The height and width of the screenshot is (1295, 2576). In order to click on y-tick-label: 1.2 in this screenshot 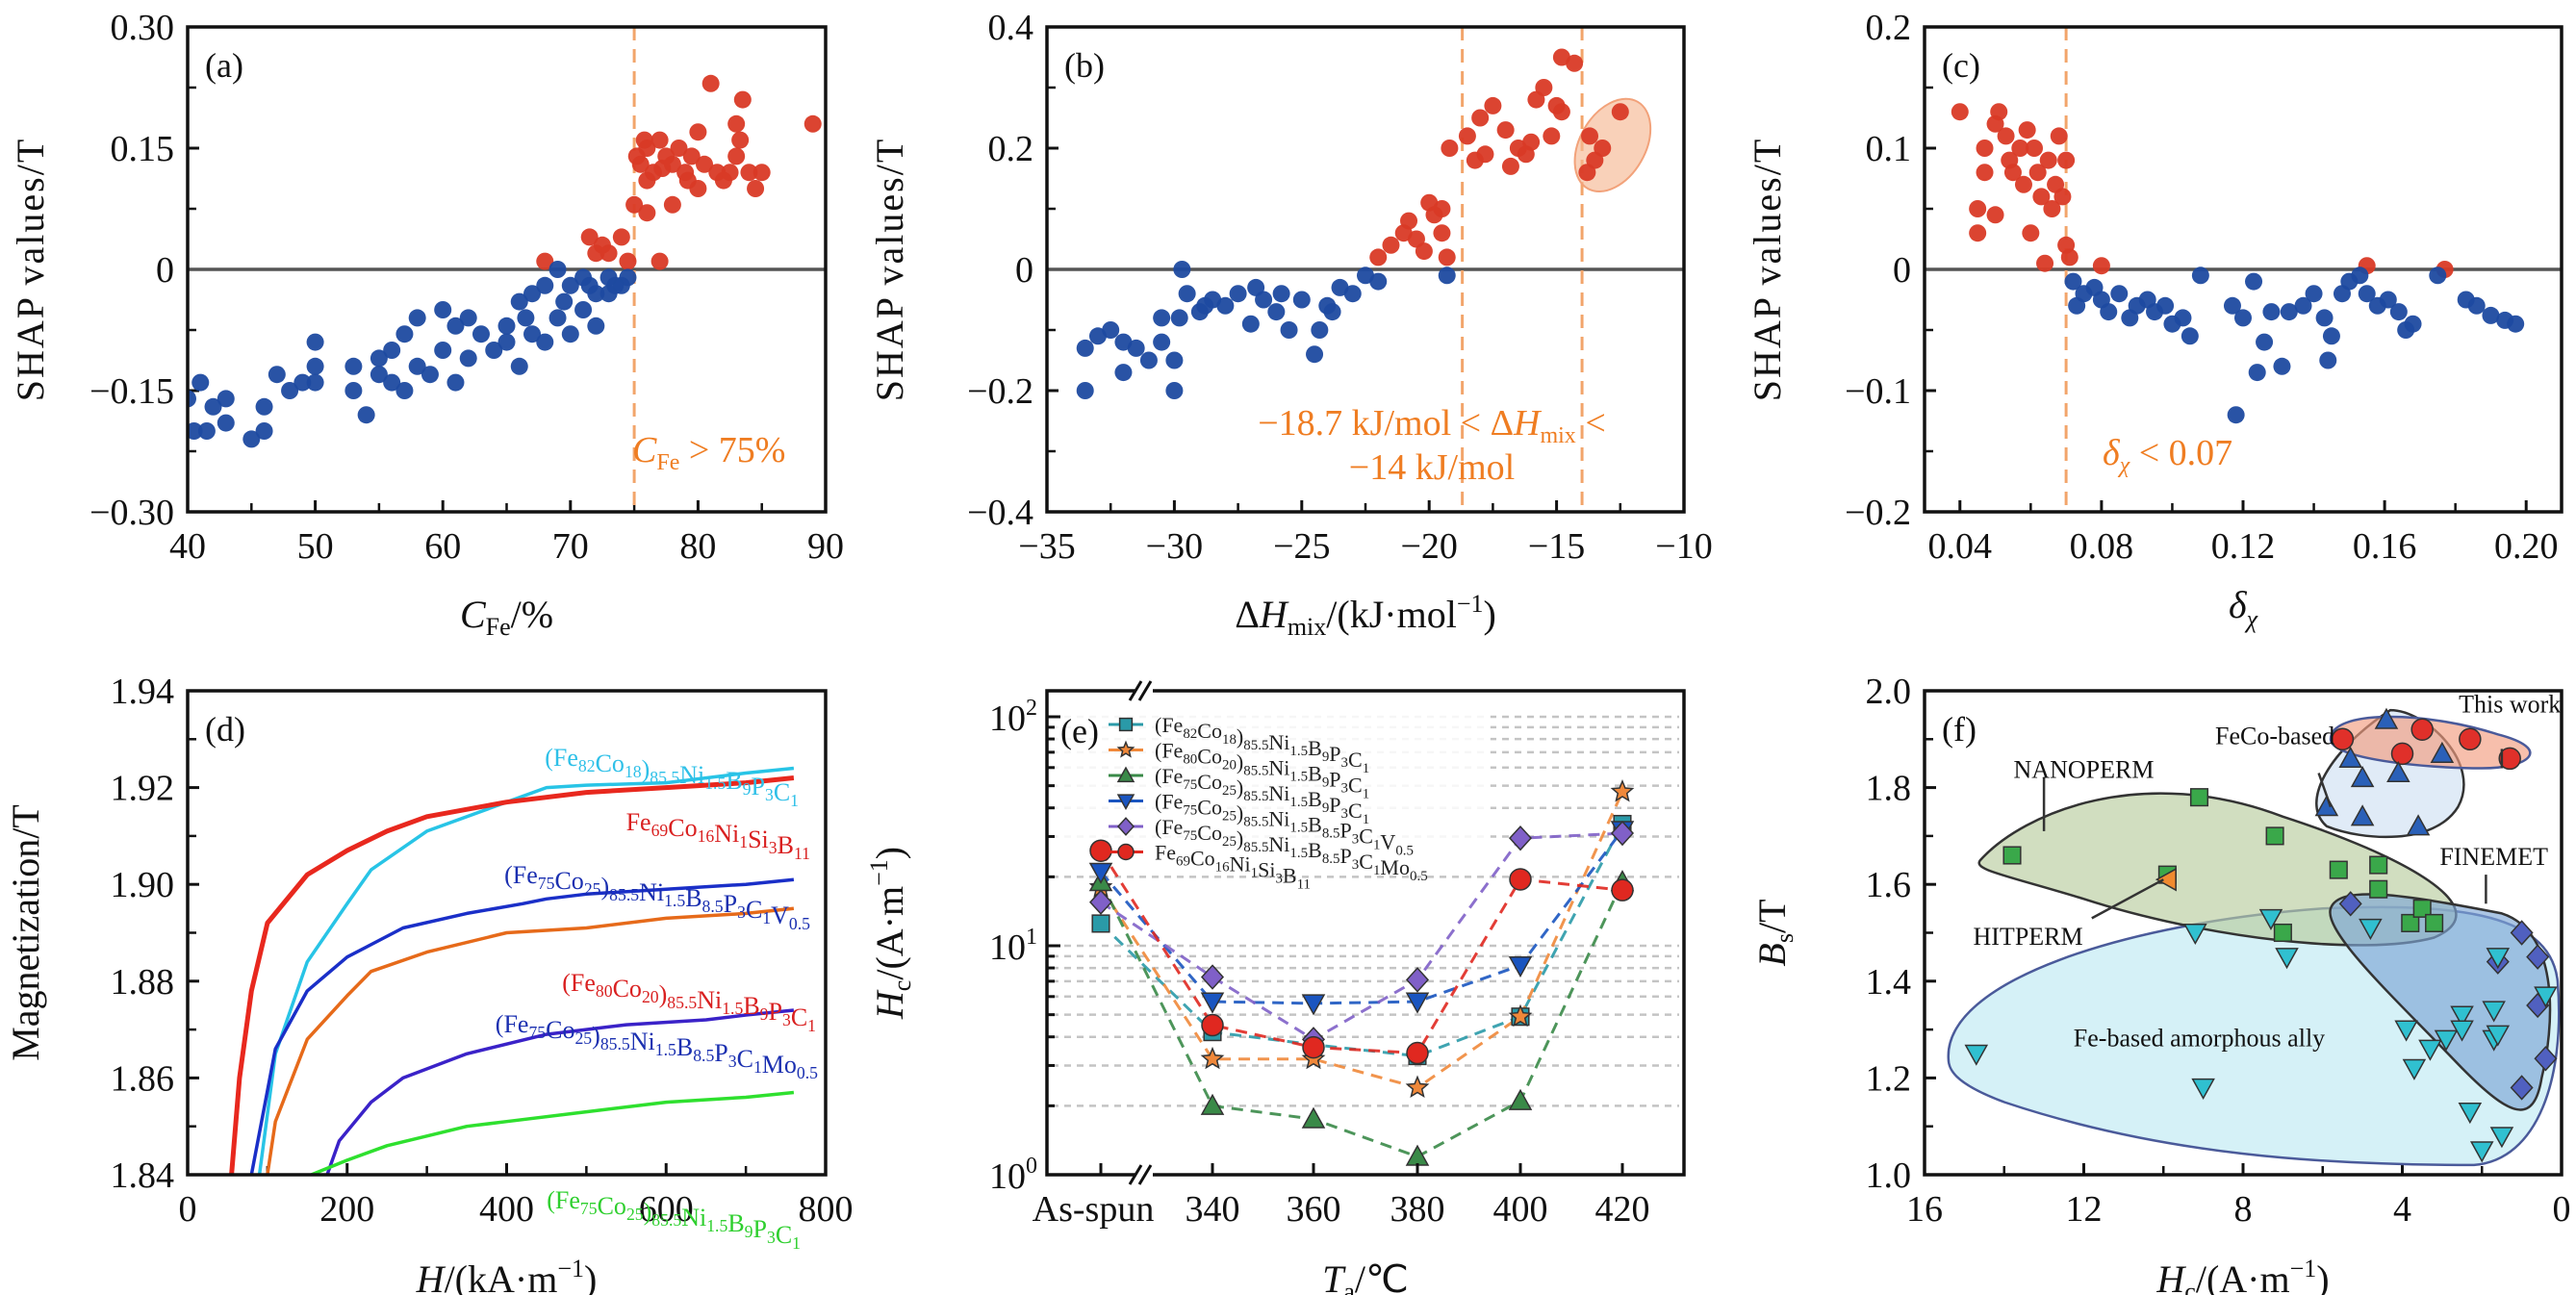, I will do `click(1889, 1078)`.